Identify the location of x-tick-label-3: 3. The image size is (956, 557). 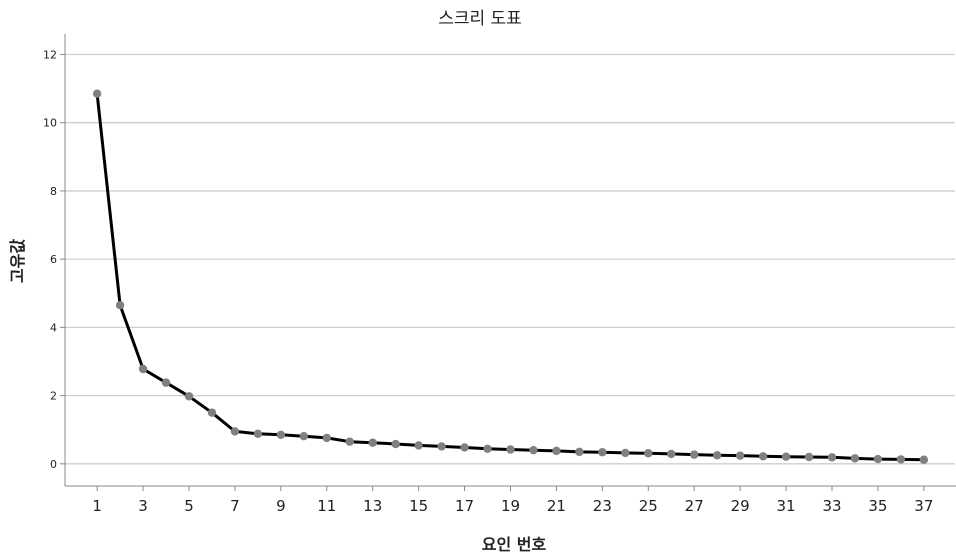
(143, 506).